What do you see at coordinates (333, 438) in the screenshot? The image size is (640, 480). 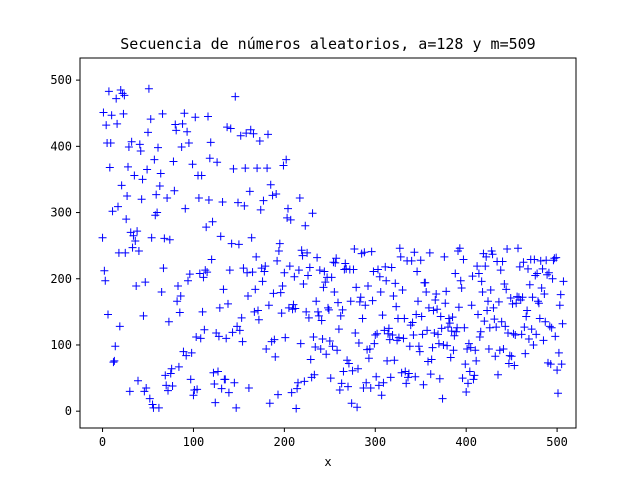 I see `x-axis: 0 100 200 300 400 500` at bounding box center [333, 438].